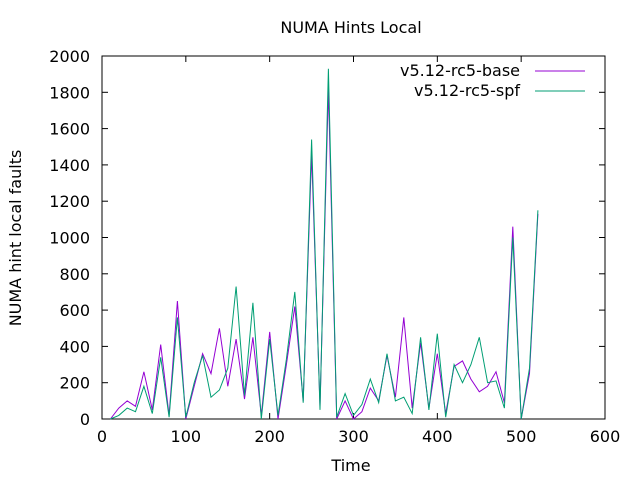  Describe the element at coordinates (521, 436) in the screenshot. I see `x-tick-label: 500` at that location.